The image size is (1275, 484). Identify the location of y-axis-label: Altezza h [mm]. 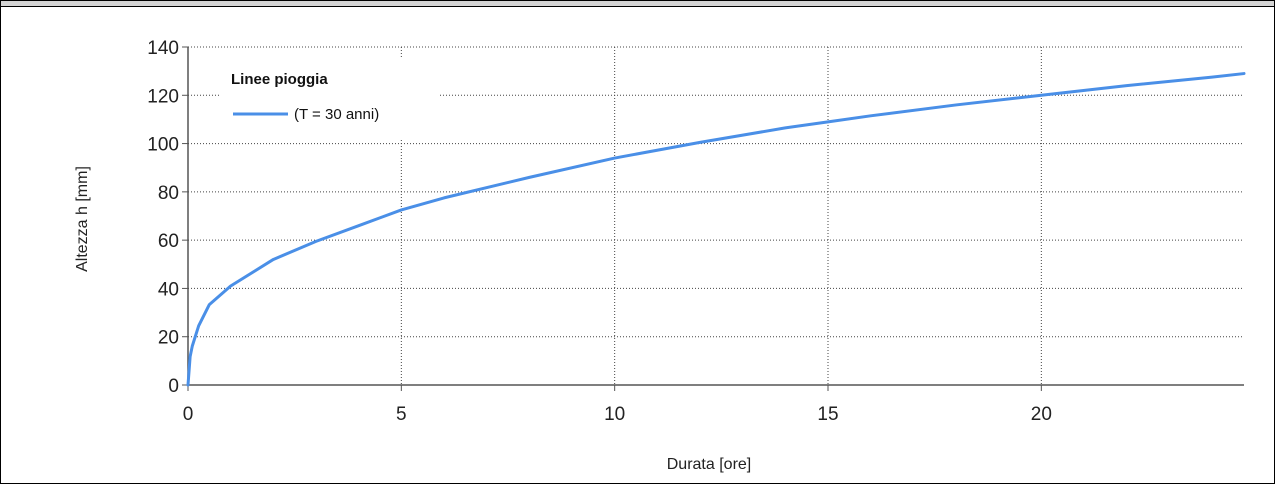
(82, 219).